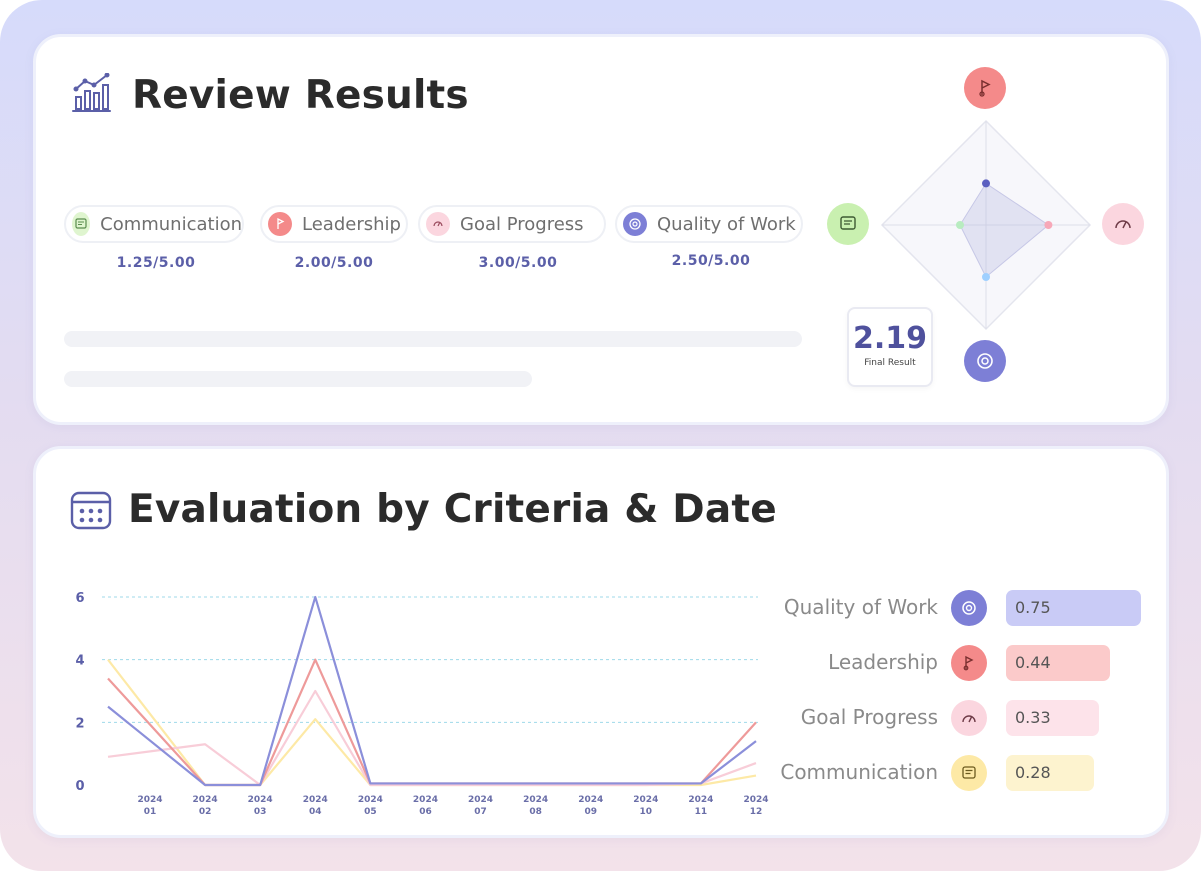 The width and height of the screenshot is (1201, 871). I want to click on criterion-label: Goal Progress, so click(522, 224).